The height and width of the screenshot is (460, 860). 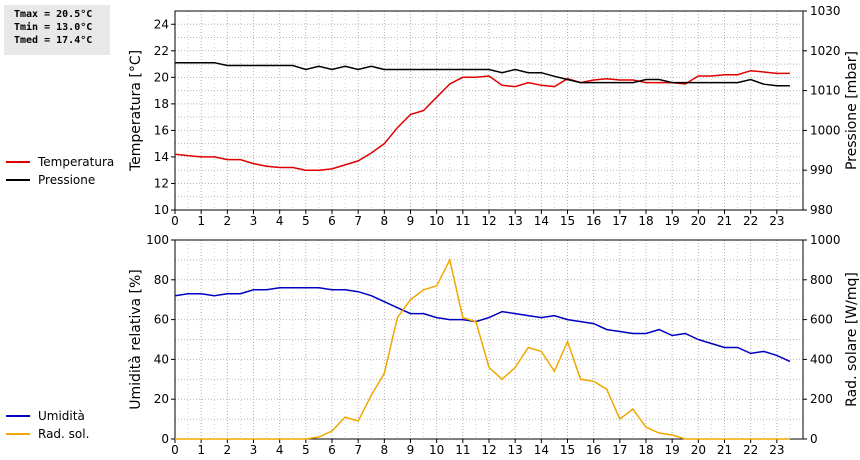 I want to click on top-ytick-label-right: 980, so click(x=821, y=210).